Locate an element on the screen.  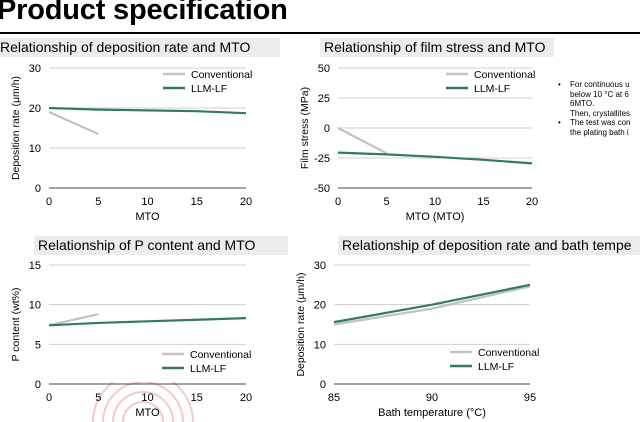
x-tick-label: 90 is located at coordinates (432, 398).